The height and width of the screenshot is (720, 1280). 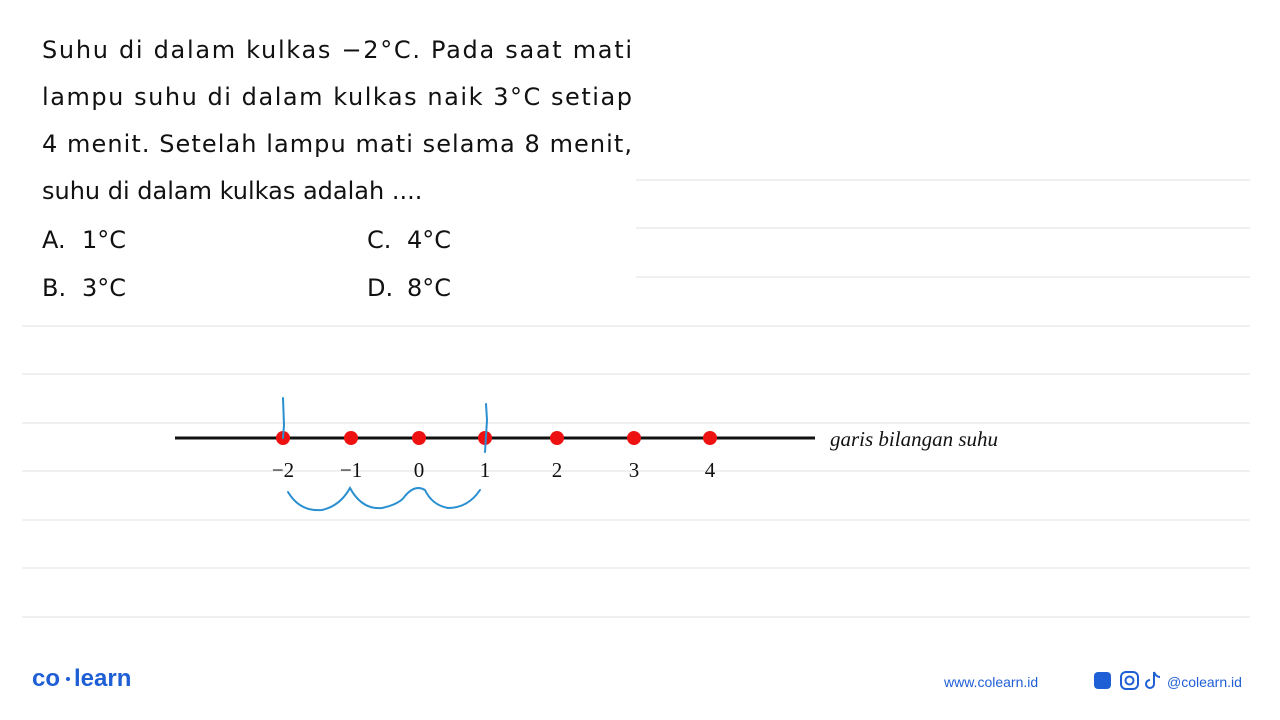 I want to click on footer: co learn www.colearn.id @colearn.id, so click(x=637, y=678).